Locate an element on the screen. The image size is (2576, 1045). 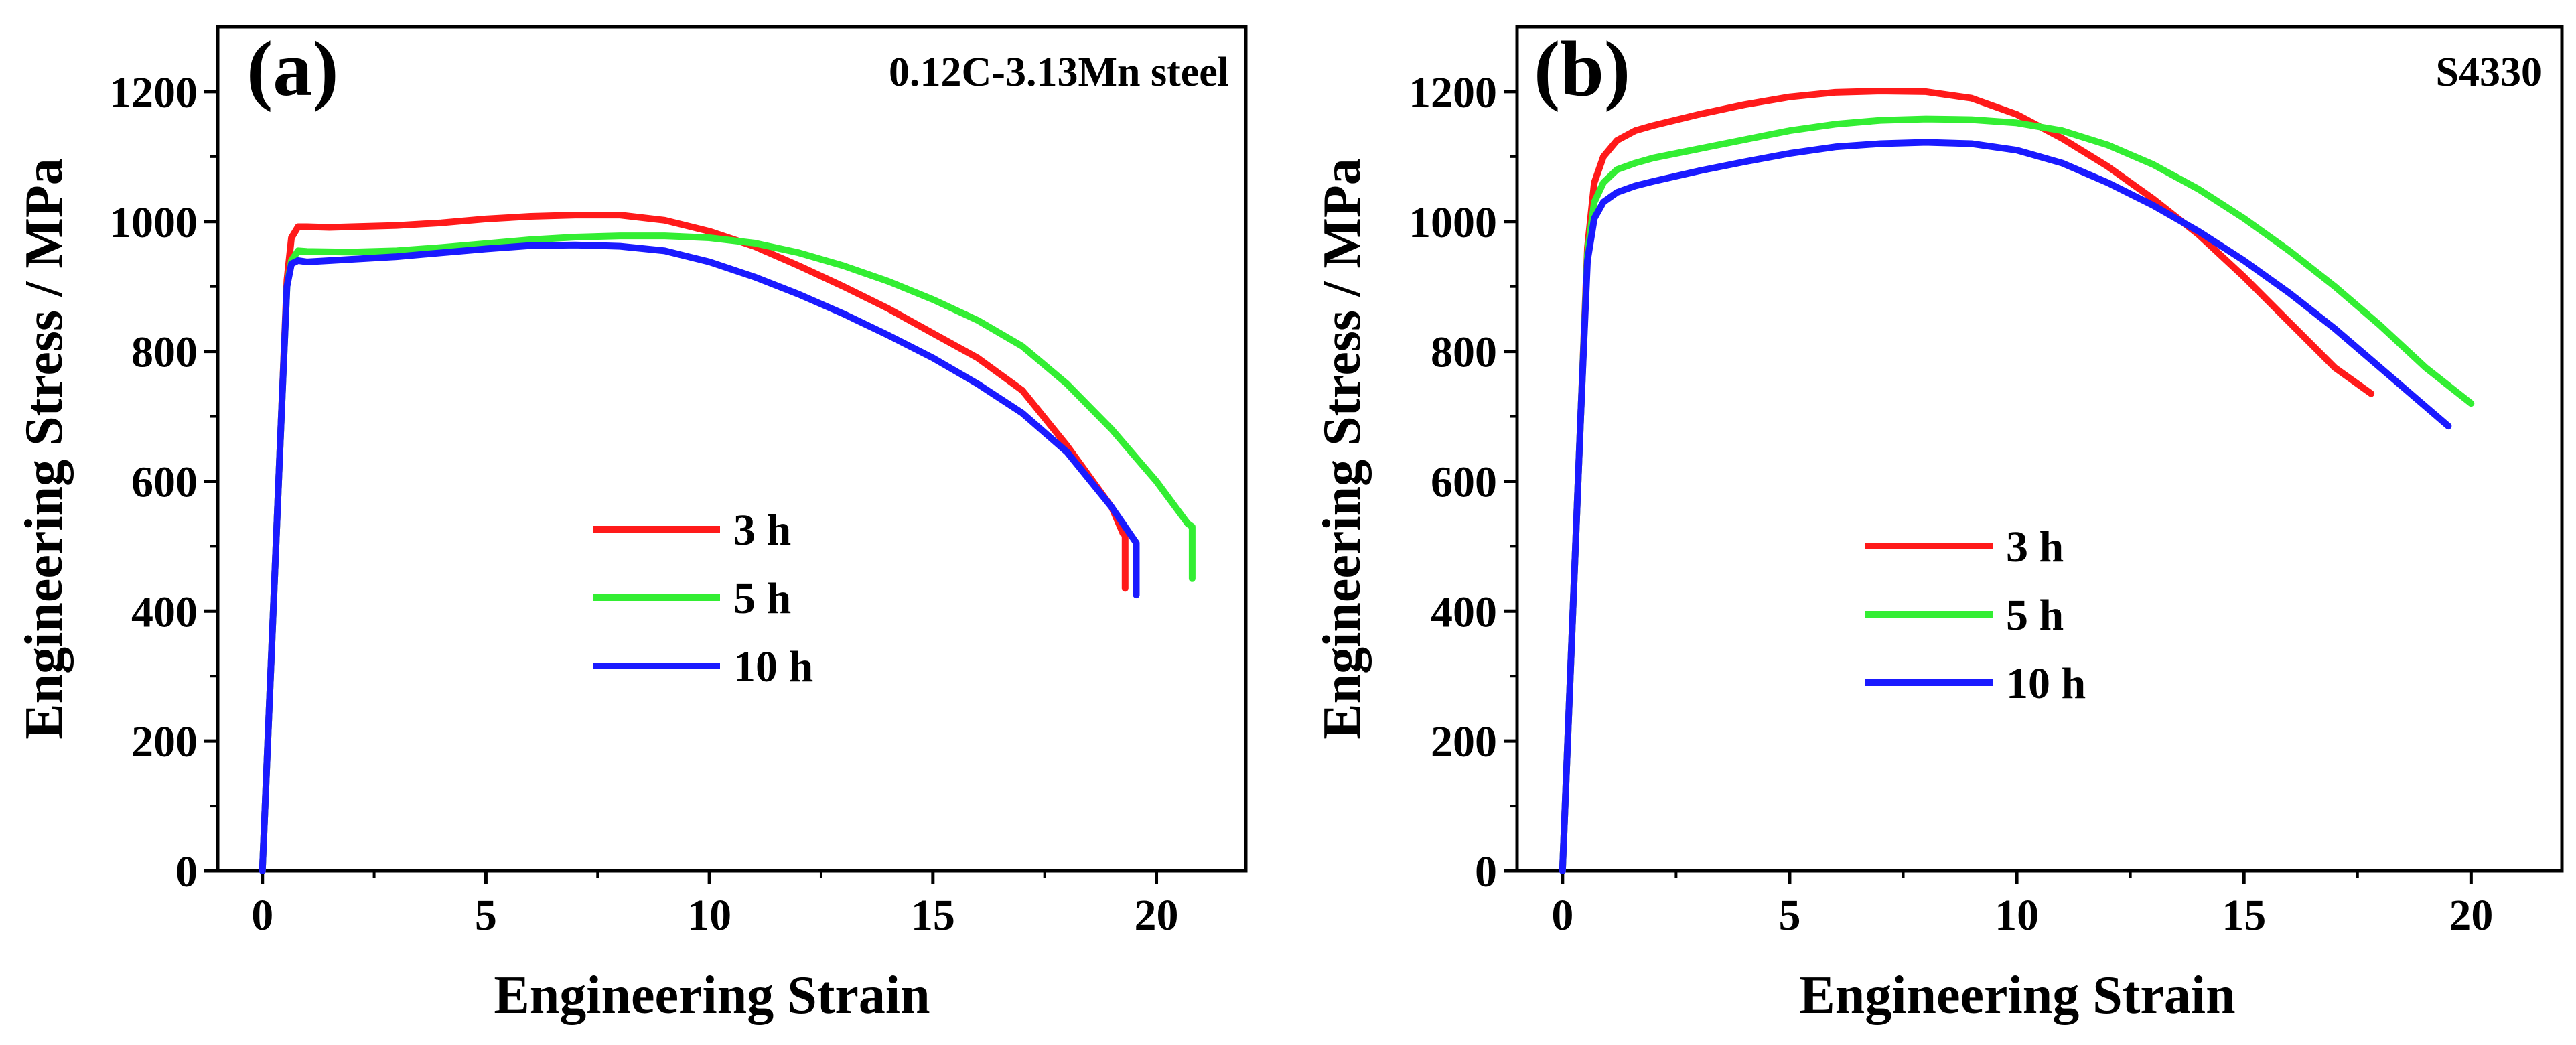
y-tick-label-b-1200: 1200 is located at coordinates (1453, 92).